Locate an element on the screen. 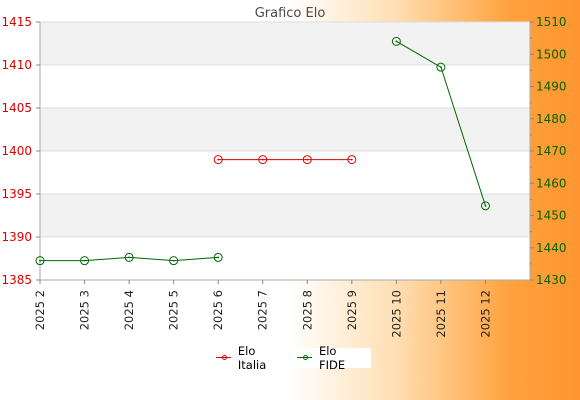  y-left-tick-label: 1385 is located at coordinates (16, 280).